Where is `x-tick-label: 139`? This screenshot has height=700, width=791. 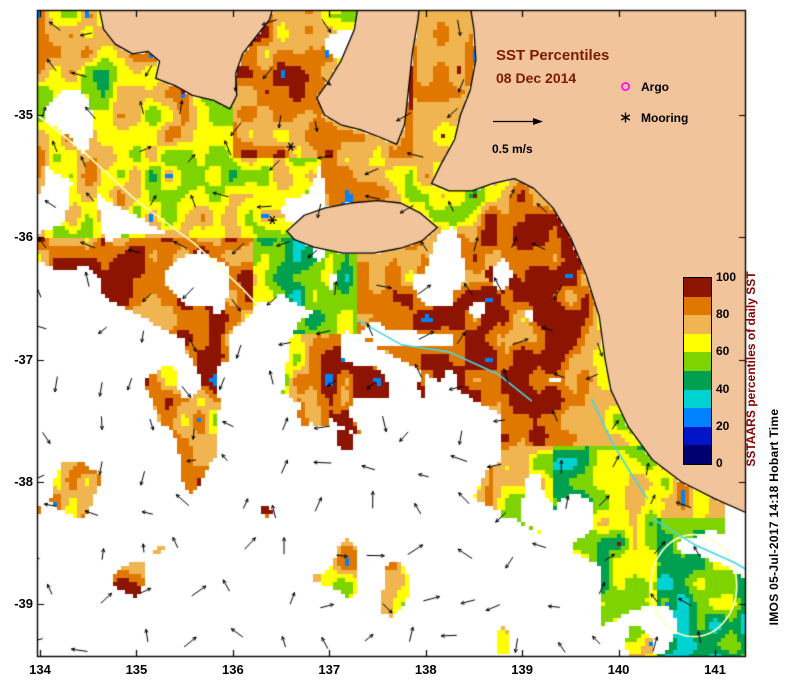
x-tick-label: 139 is located at coordinates (522, 669).